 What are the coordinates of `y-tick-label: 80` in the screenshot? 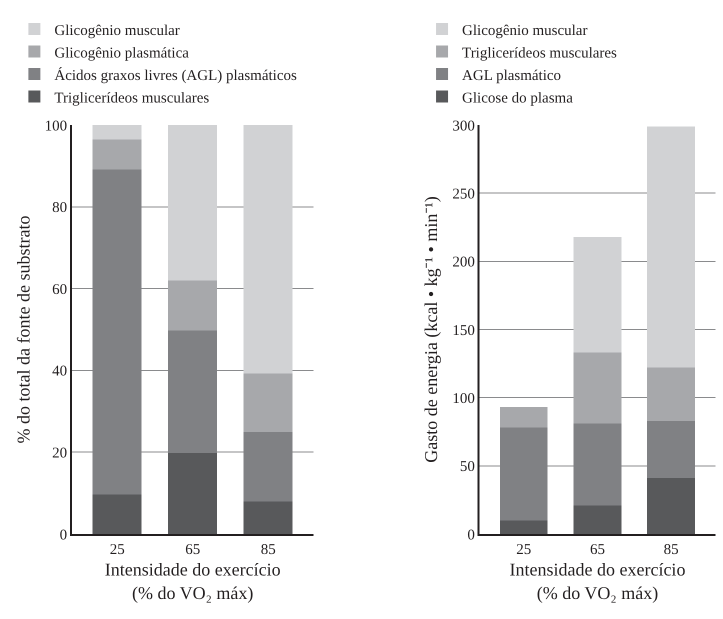 It's located at (60, 208).